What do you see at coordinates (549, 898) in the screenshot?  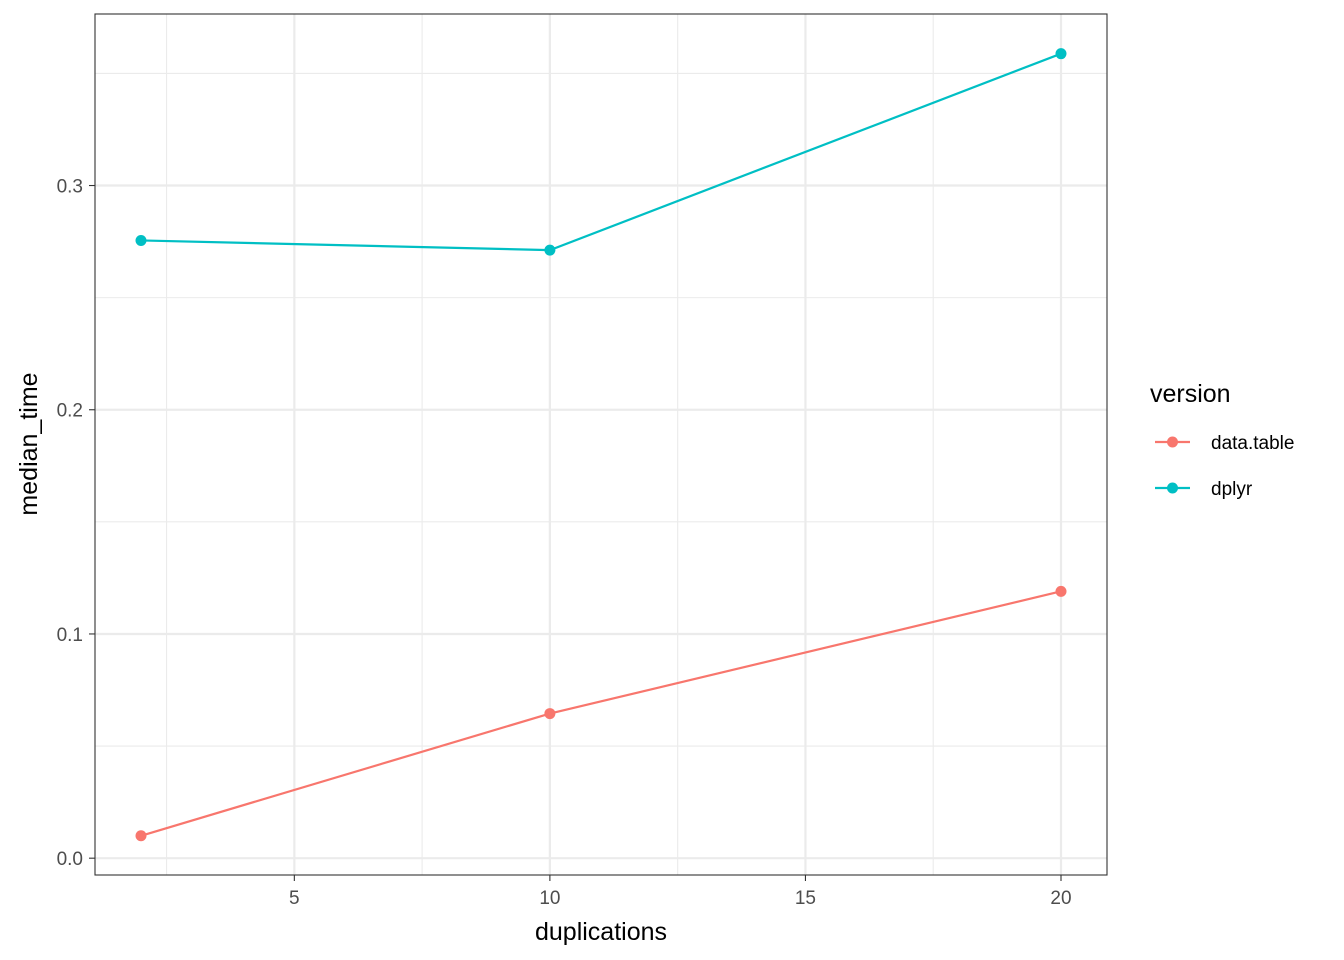 I see `x-tick-label: 10` at bounding box center [549, 898].